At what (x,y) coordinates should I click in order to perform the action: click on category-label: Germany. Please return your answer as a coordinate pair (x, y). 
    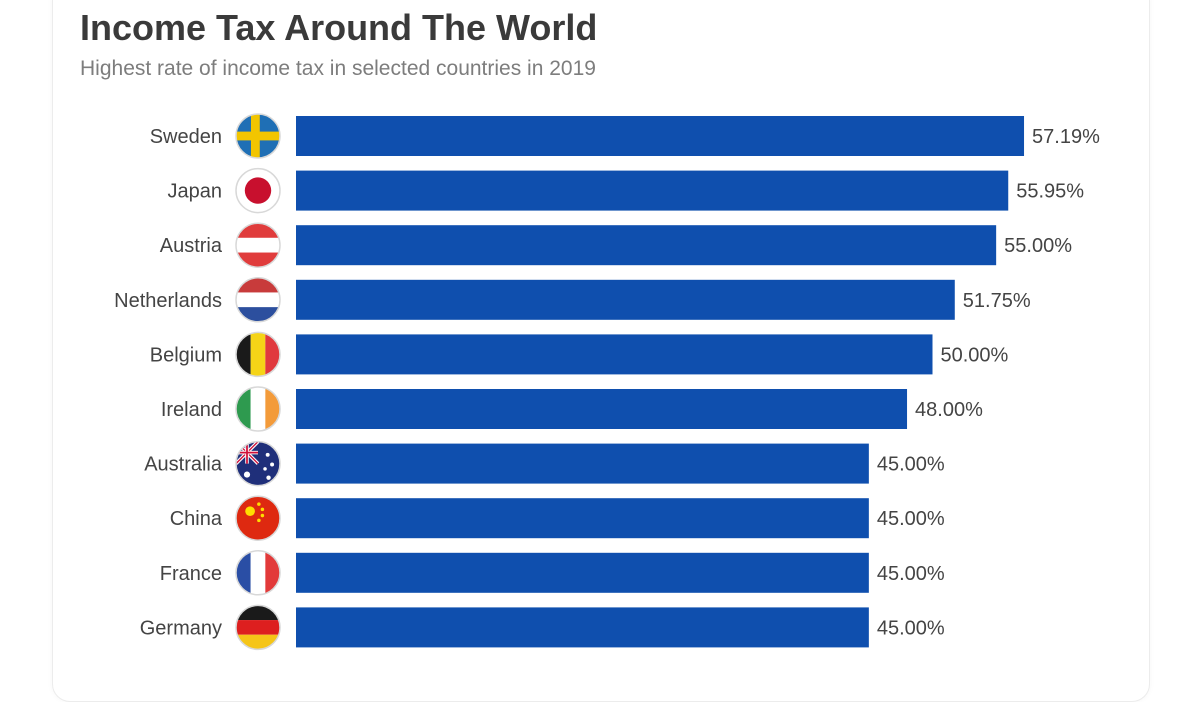
    Looking at the image, I should click on (181, 628).